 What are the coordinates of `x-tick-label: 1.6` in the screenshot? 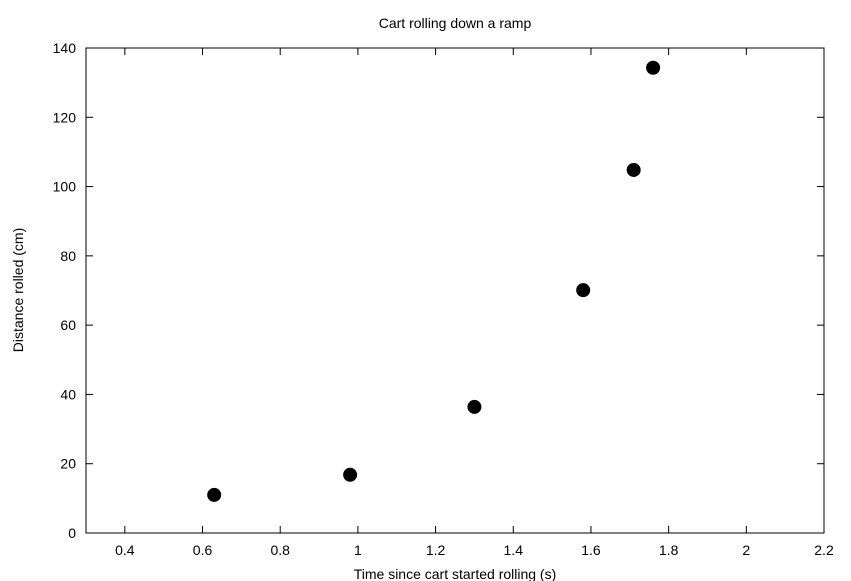 It's located at (591, 550).